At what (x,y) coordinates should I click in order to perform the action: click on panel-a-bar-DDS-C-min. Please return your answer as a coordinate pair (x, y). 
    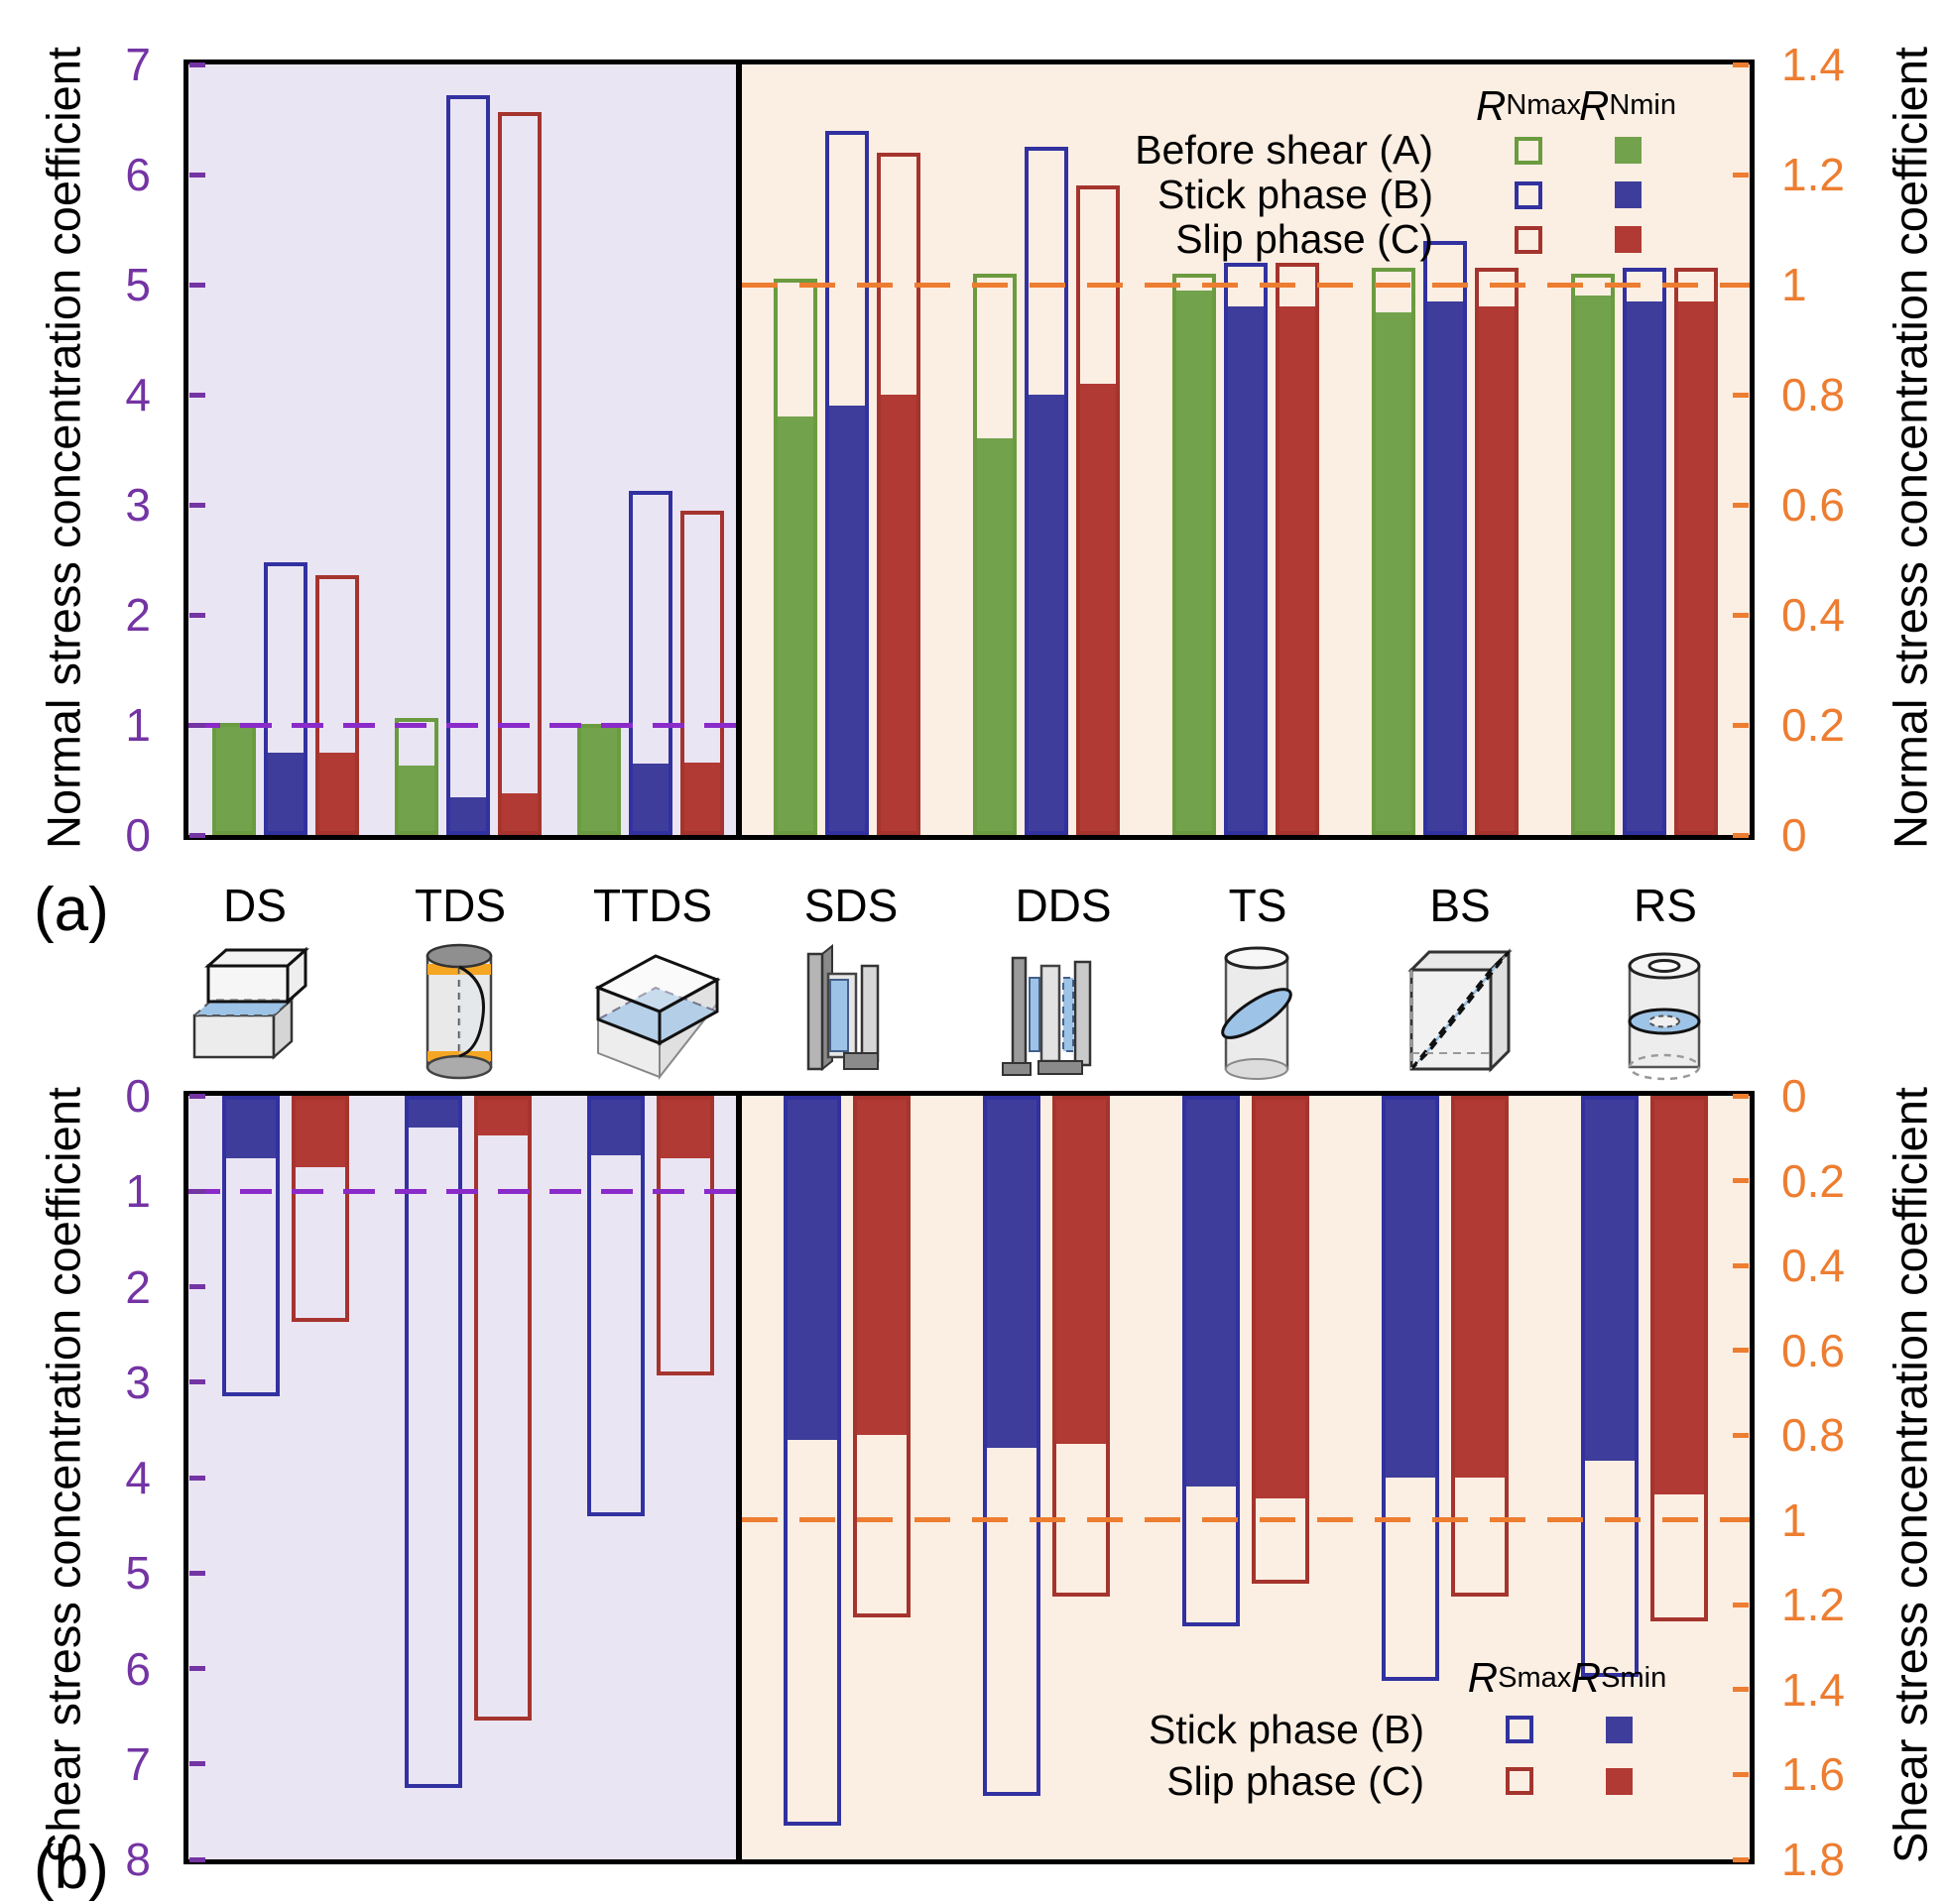
    Looking at the image, I should click on (1098, 609).